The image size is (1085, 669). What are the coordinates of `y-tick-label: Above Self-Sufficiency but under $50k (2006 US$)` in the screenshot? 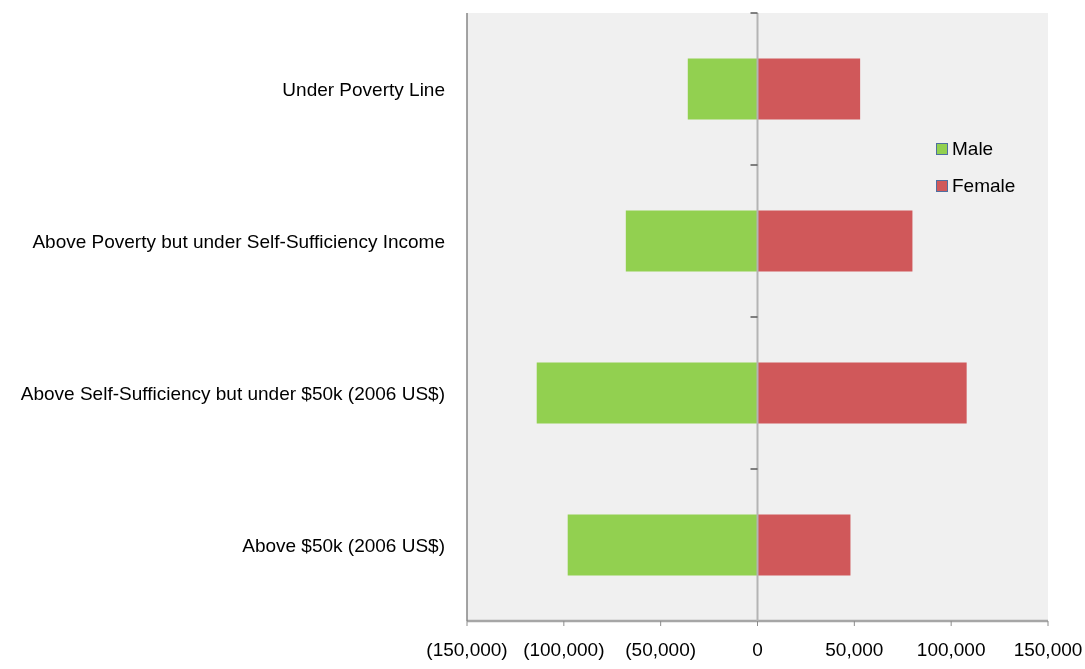 It's located at (232, 393).